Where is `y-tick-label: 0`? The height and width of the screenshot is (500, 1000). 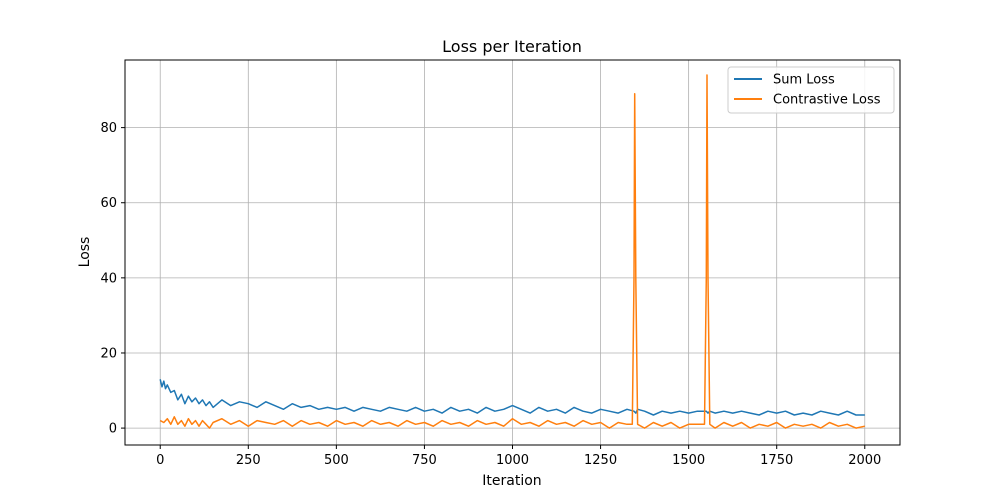
y-tick-label: 0 is located at coordinates (113, 429).